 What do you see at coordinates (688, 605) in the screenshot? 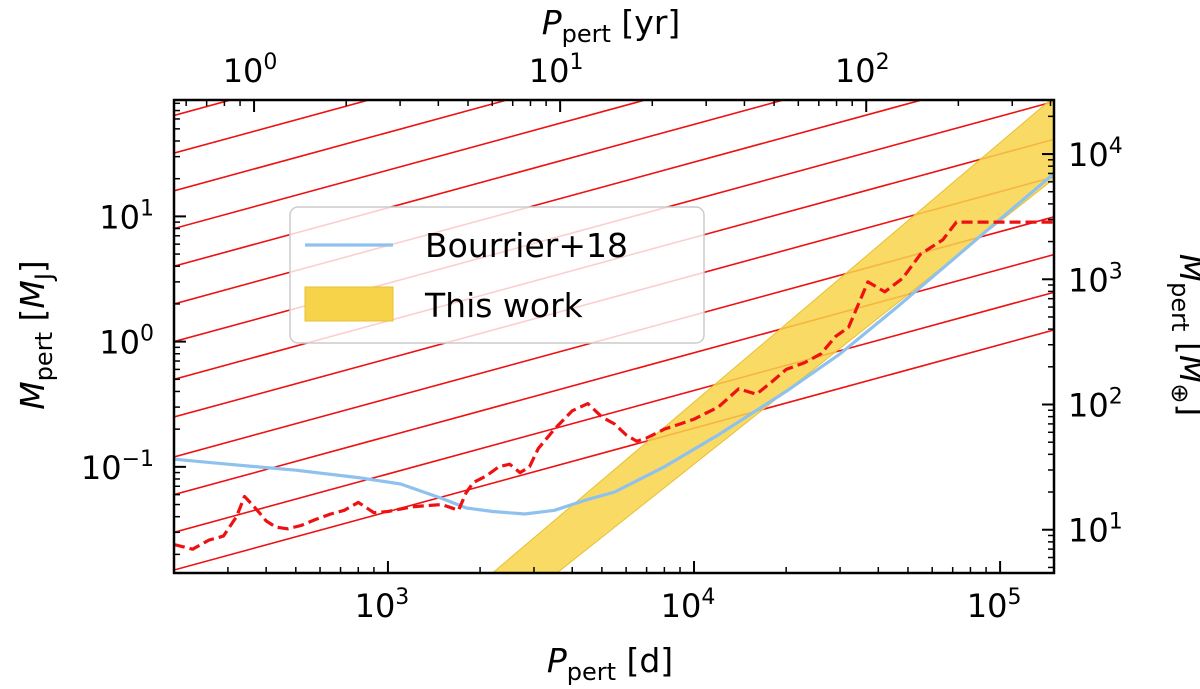
I see `x-tick-label: 104` at bounding box center [688, 605].